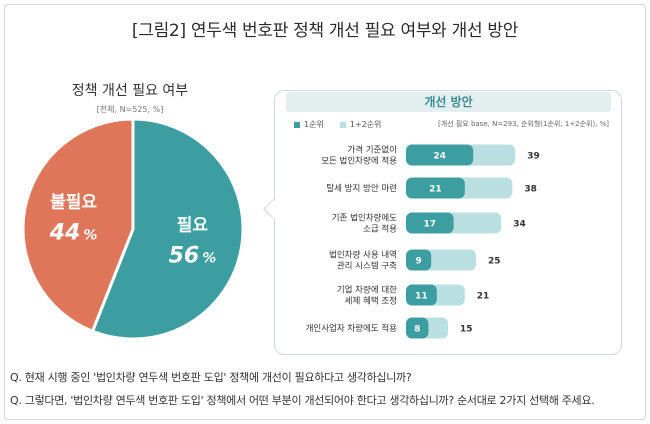 The width and height of the screenshot is (650, 424). I want to click on bar-rank1-value: 17, so click(430, 225).